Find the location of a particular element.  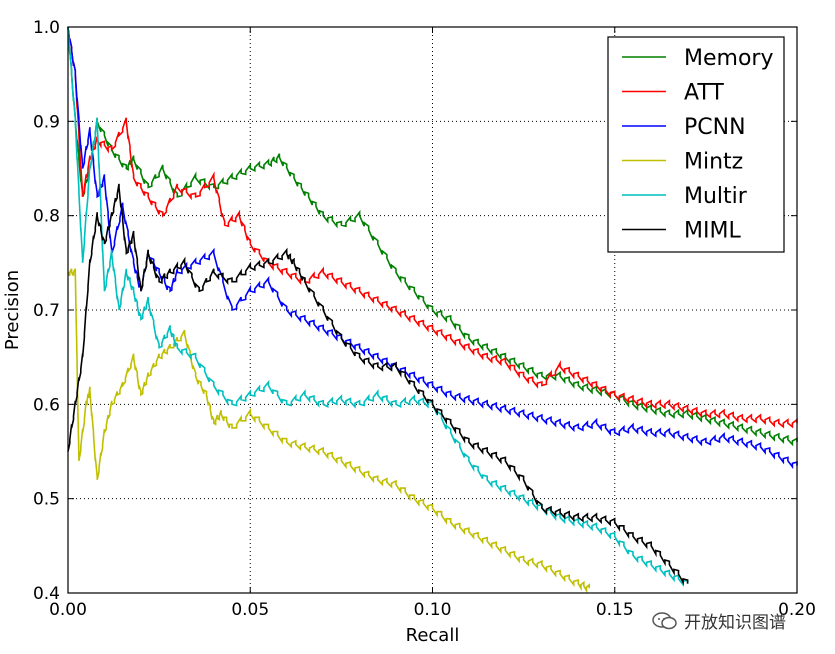

y-tick-label: 0.8 is located at coordinates (46, 217).